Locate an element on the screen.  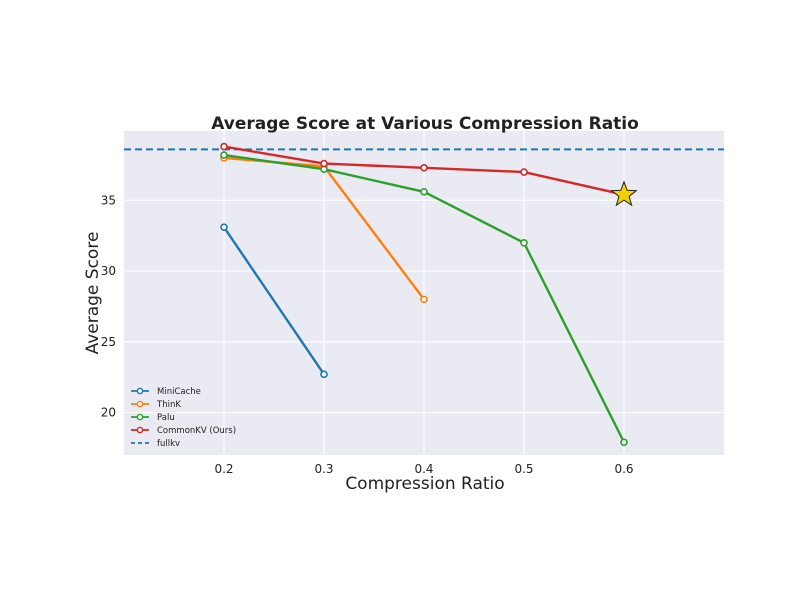
y-tick-label: 35 is located at coordinates (108, 200).